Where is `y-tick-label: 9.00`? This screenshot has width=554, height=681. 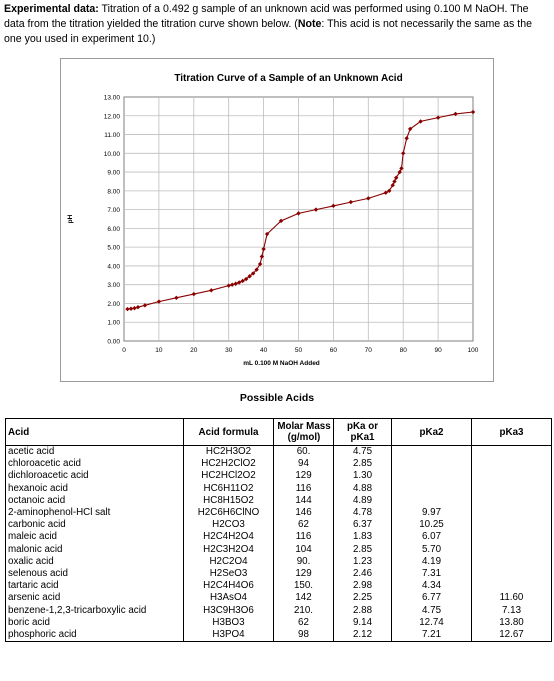 y-tick-label: 9.00 is located at coordinates (113, 173).